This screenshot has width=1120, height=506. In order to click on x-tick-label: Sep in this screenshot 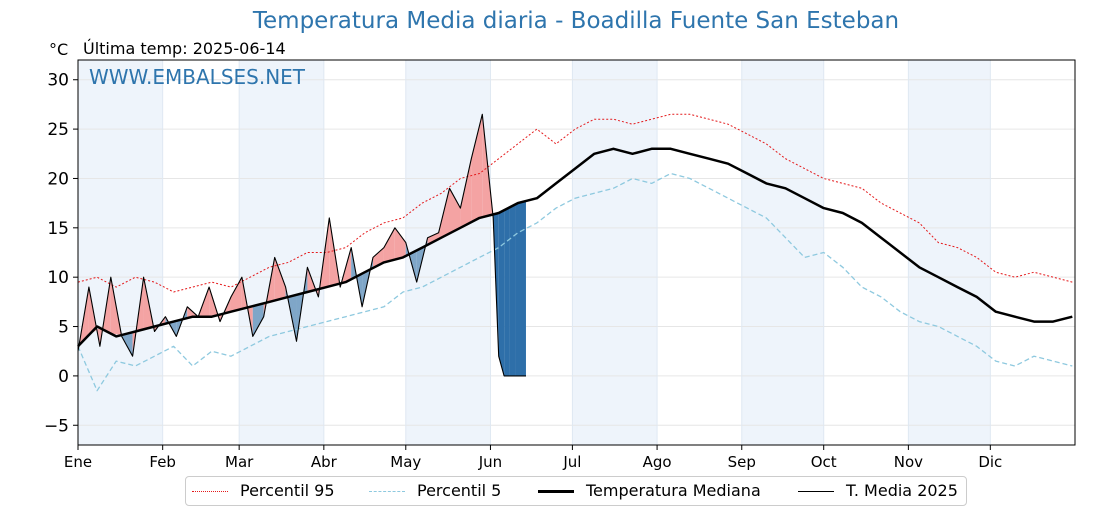, I will do `click(742, 462)`.